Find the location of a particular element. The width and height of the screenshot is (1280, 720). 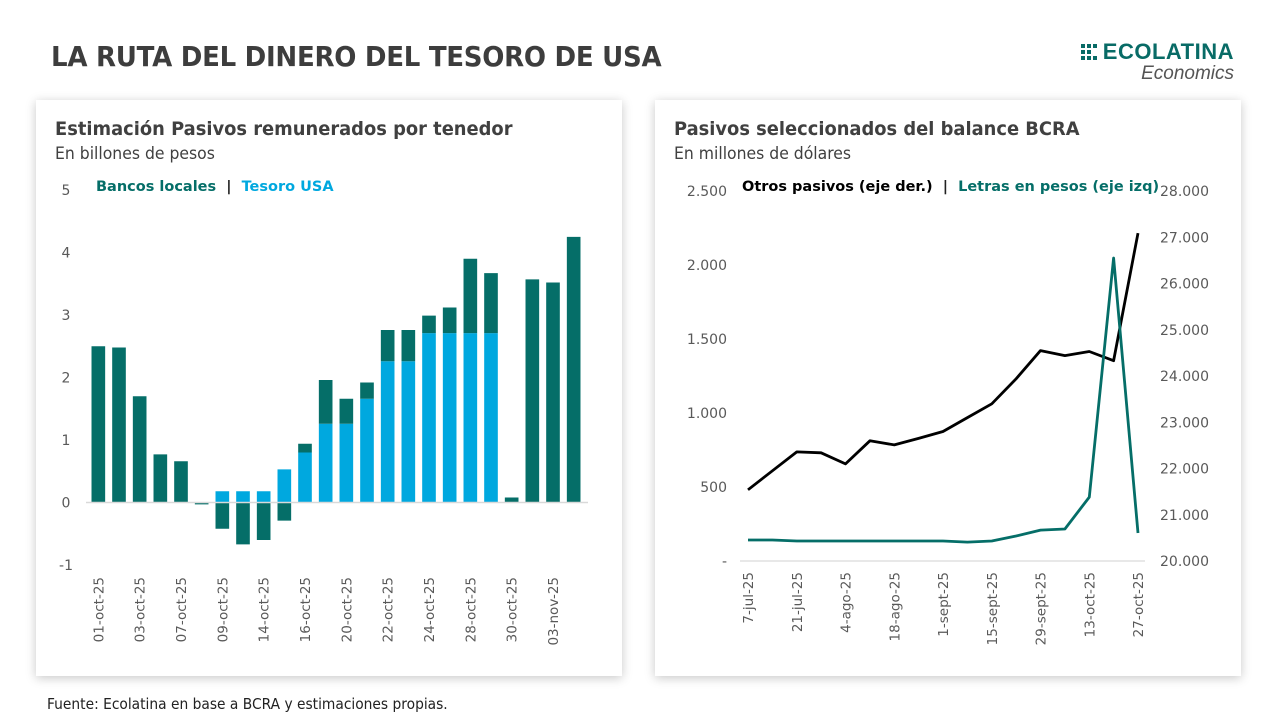

legend-letras-en-pesos: Letras en pesos (eje izq) is located at coordinates (1058, 187).